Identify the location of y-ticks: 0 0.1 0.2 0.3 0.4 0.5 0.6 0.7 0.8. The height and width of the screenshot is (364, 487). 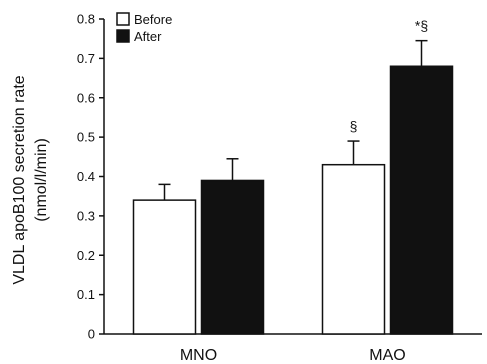
(90, 177).